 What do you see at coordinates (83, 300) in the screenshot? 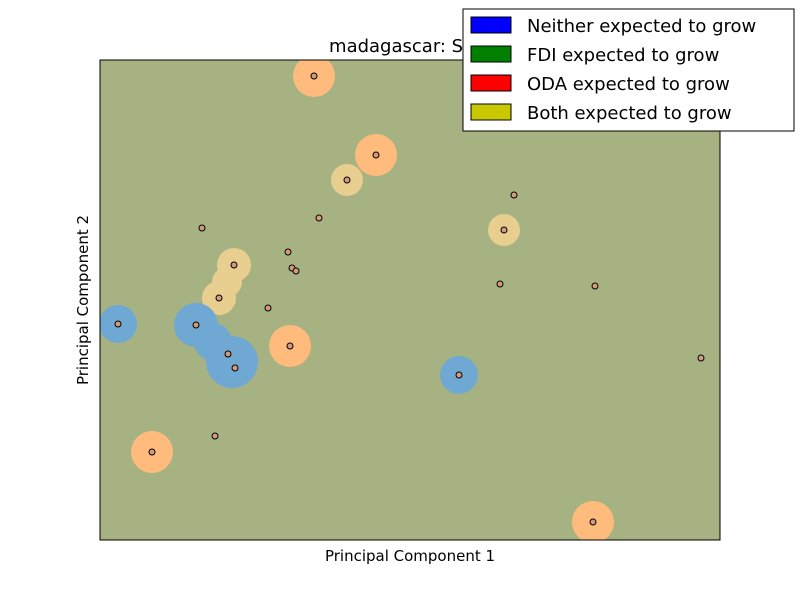
I see `y-axis-label: Principal Component 2` at bounding box center [83, 300].